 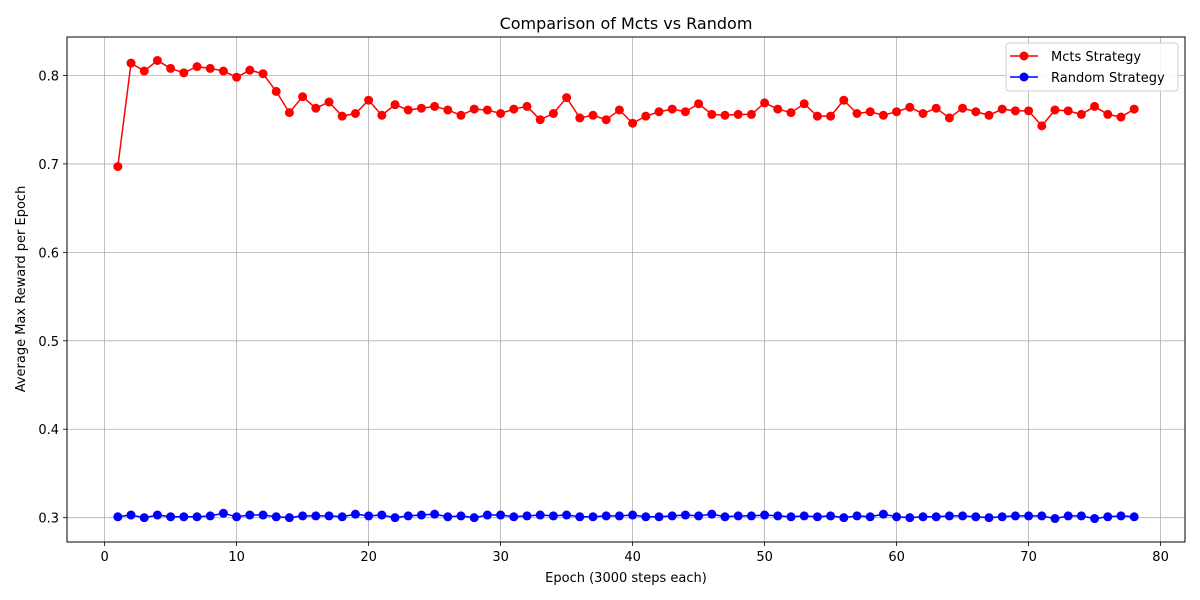 I want to click on x-tick-label: 70, so click(x=1028, y=557).